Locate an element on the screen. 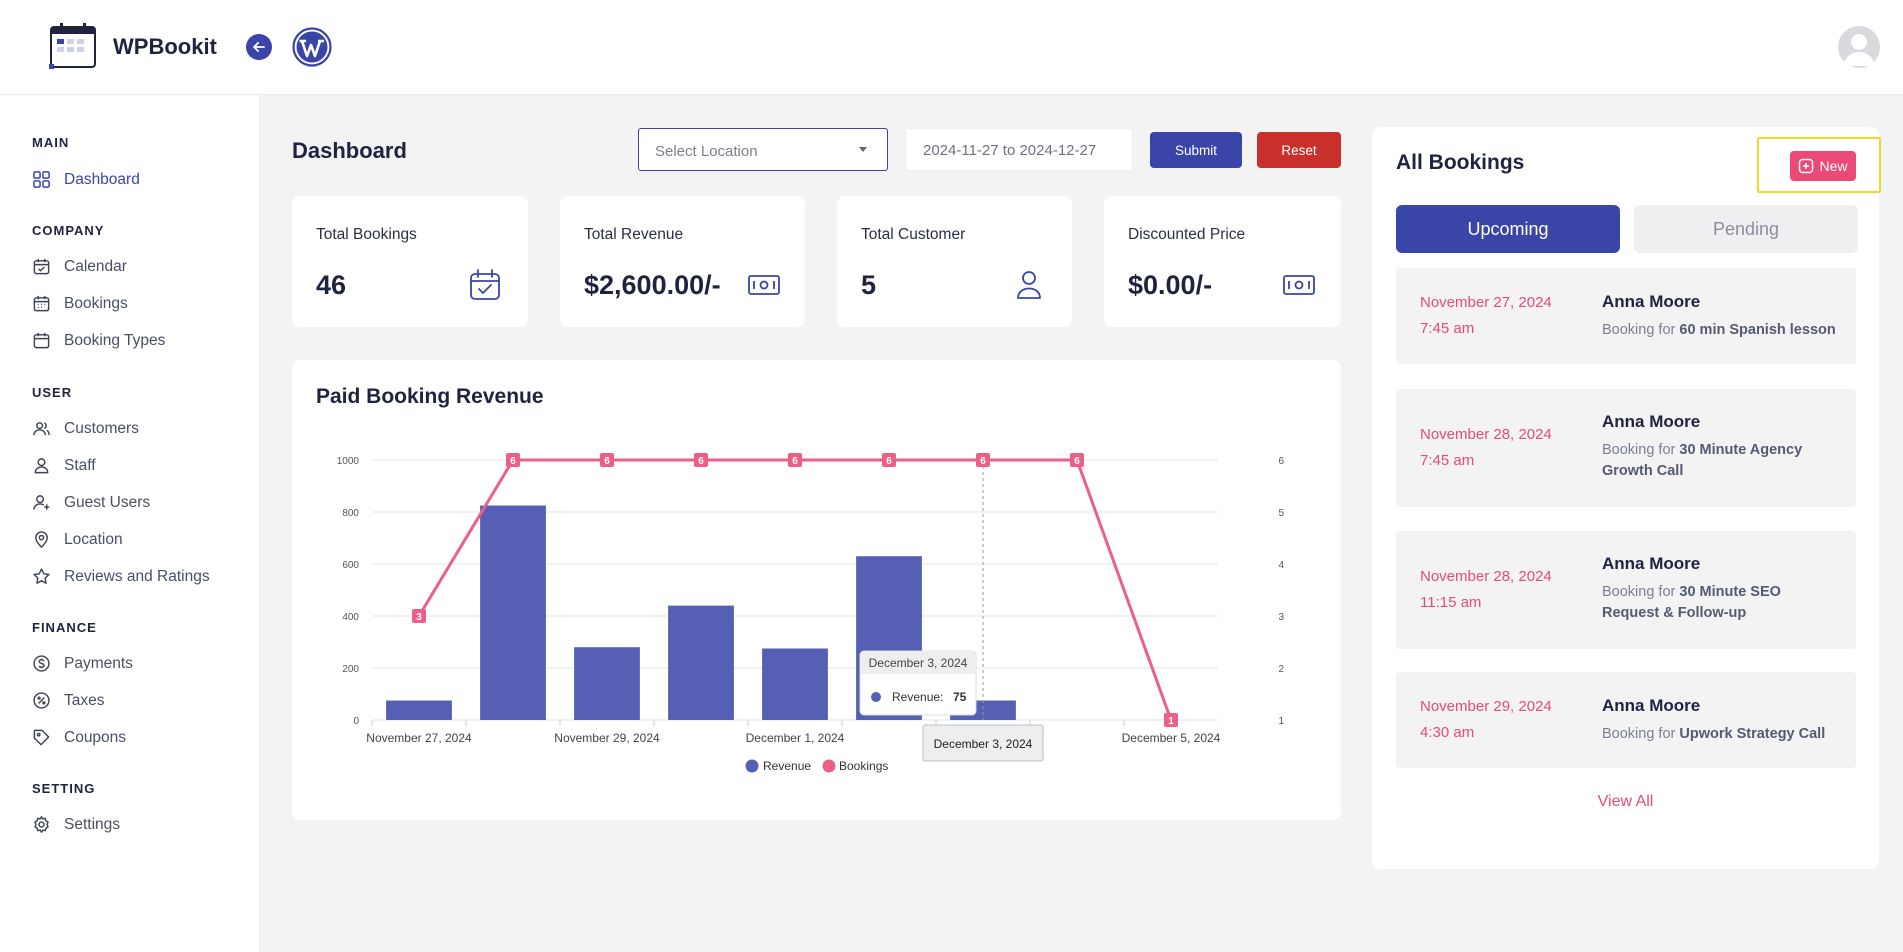 The image size is (1903, 952). booking-date: November 27, 2024 is located at coordinates (1486, 302).